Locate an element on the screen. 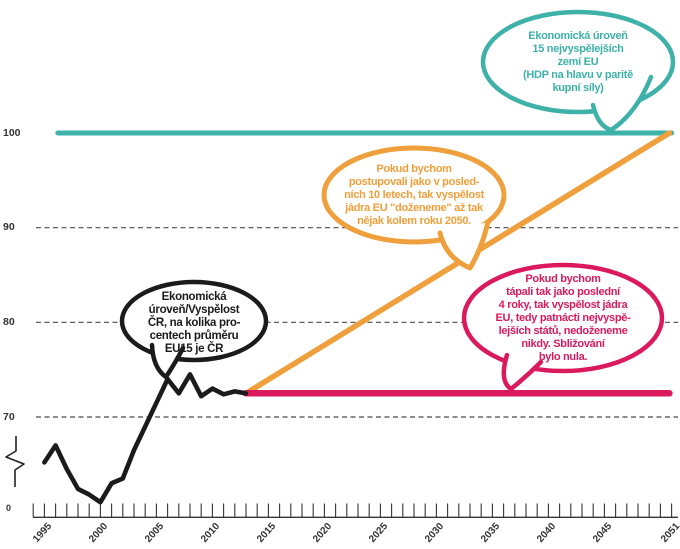 The image size is (680, 549). x-axis is located at coordinates (355, 510).